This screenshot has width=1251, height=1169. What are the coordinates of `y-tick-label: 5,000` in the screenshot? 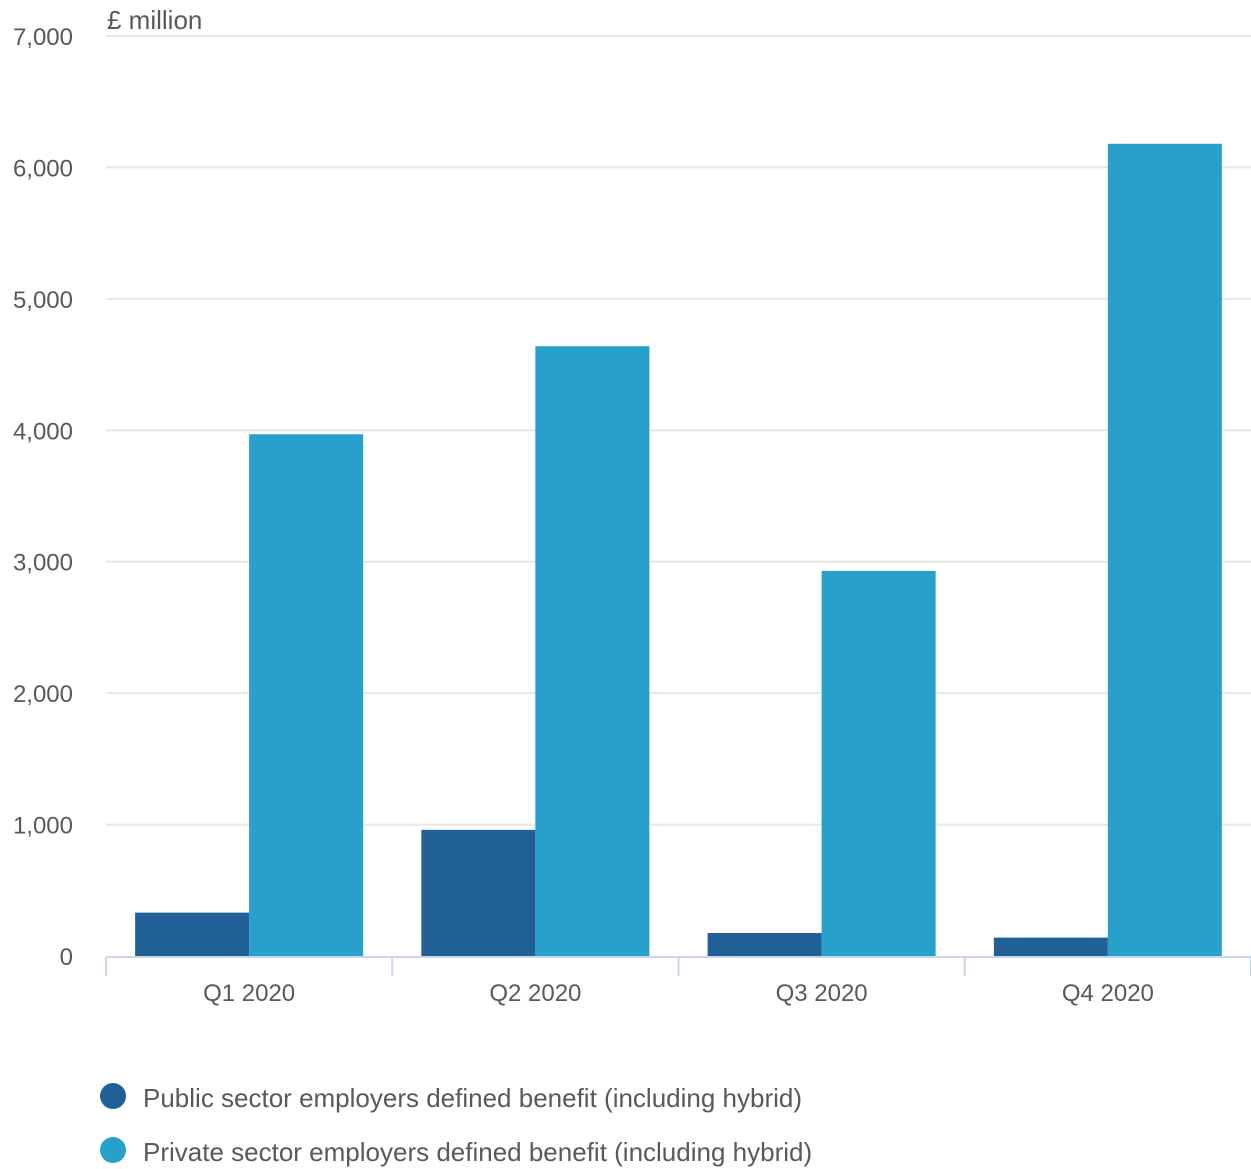 It's located at (43, 300).